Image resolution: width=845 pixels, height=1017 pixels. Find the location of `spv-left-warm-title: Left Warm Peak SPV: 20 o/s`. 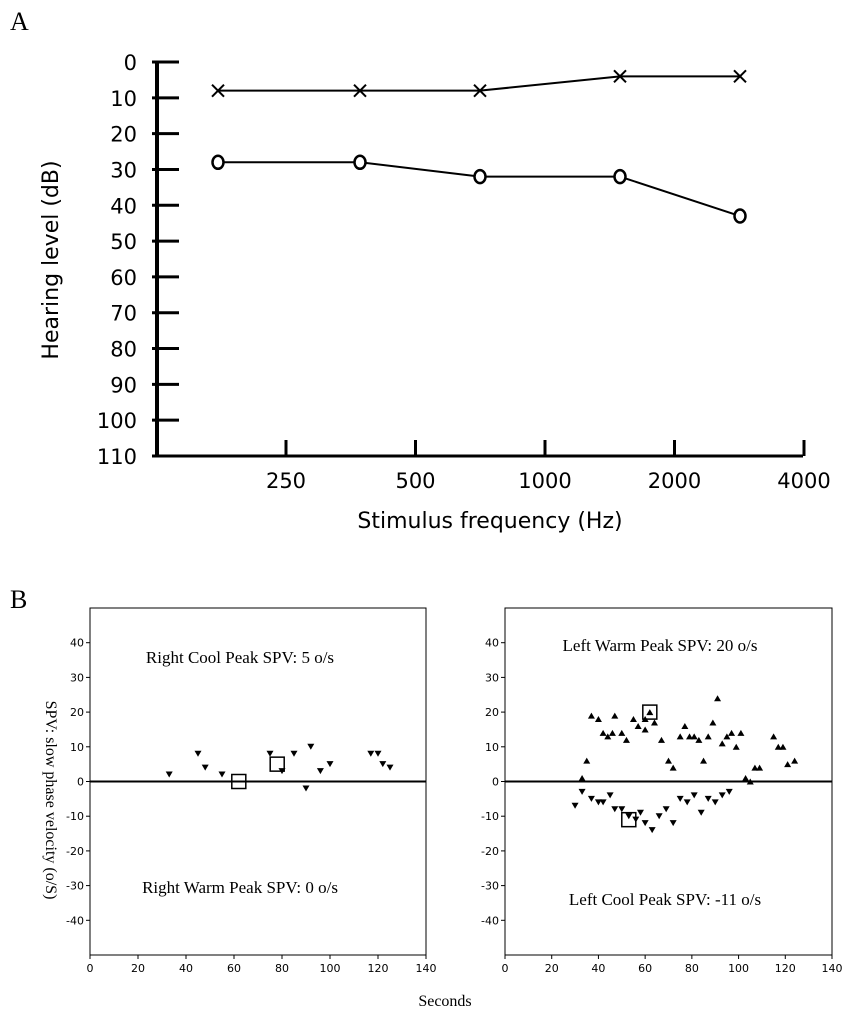

spv-left-warm-title: Left Warm Peak SPV: 20 o/s is located at coordinates (660, 645).